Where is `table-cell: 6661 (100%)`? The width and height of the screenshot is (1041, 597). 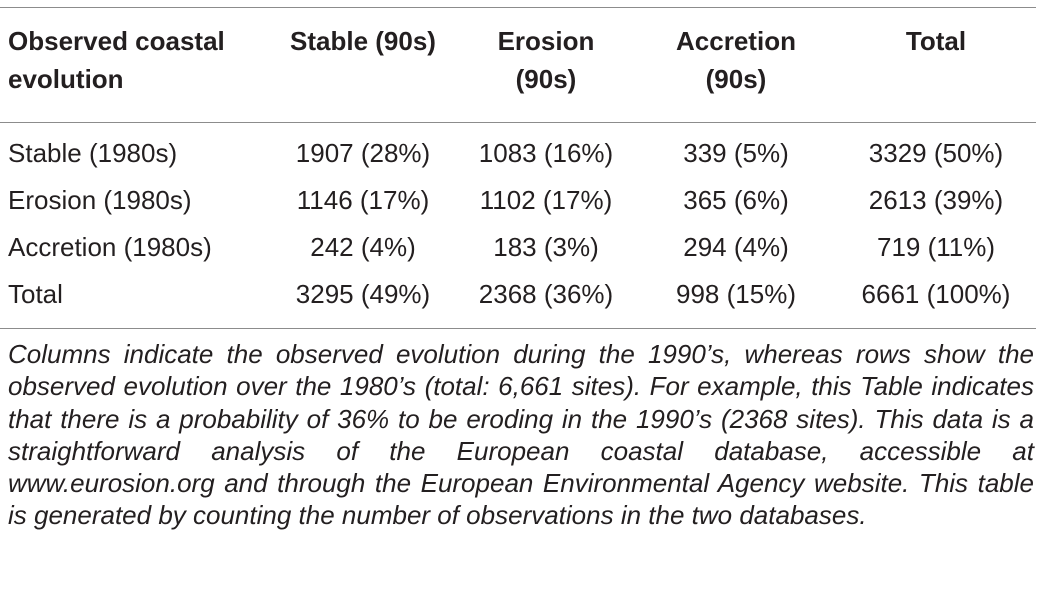 table-cell: 6661 (100%) is located at coordinates (936, 294).